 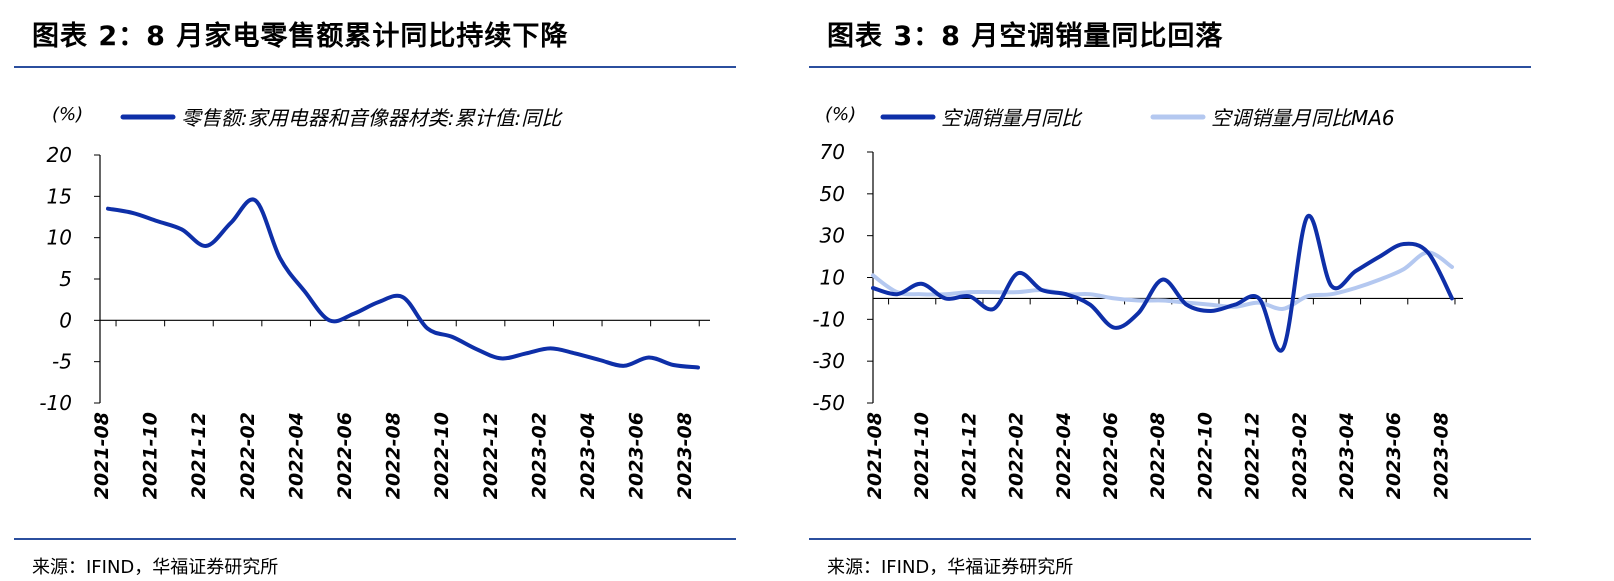 I want to click on chart-title: 图表 2：8 月家电零售额累计同比持续下降, so click(x=300, y=36).